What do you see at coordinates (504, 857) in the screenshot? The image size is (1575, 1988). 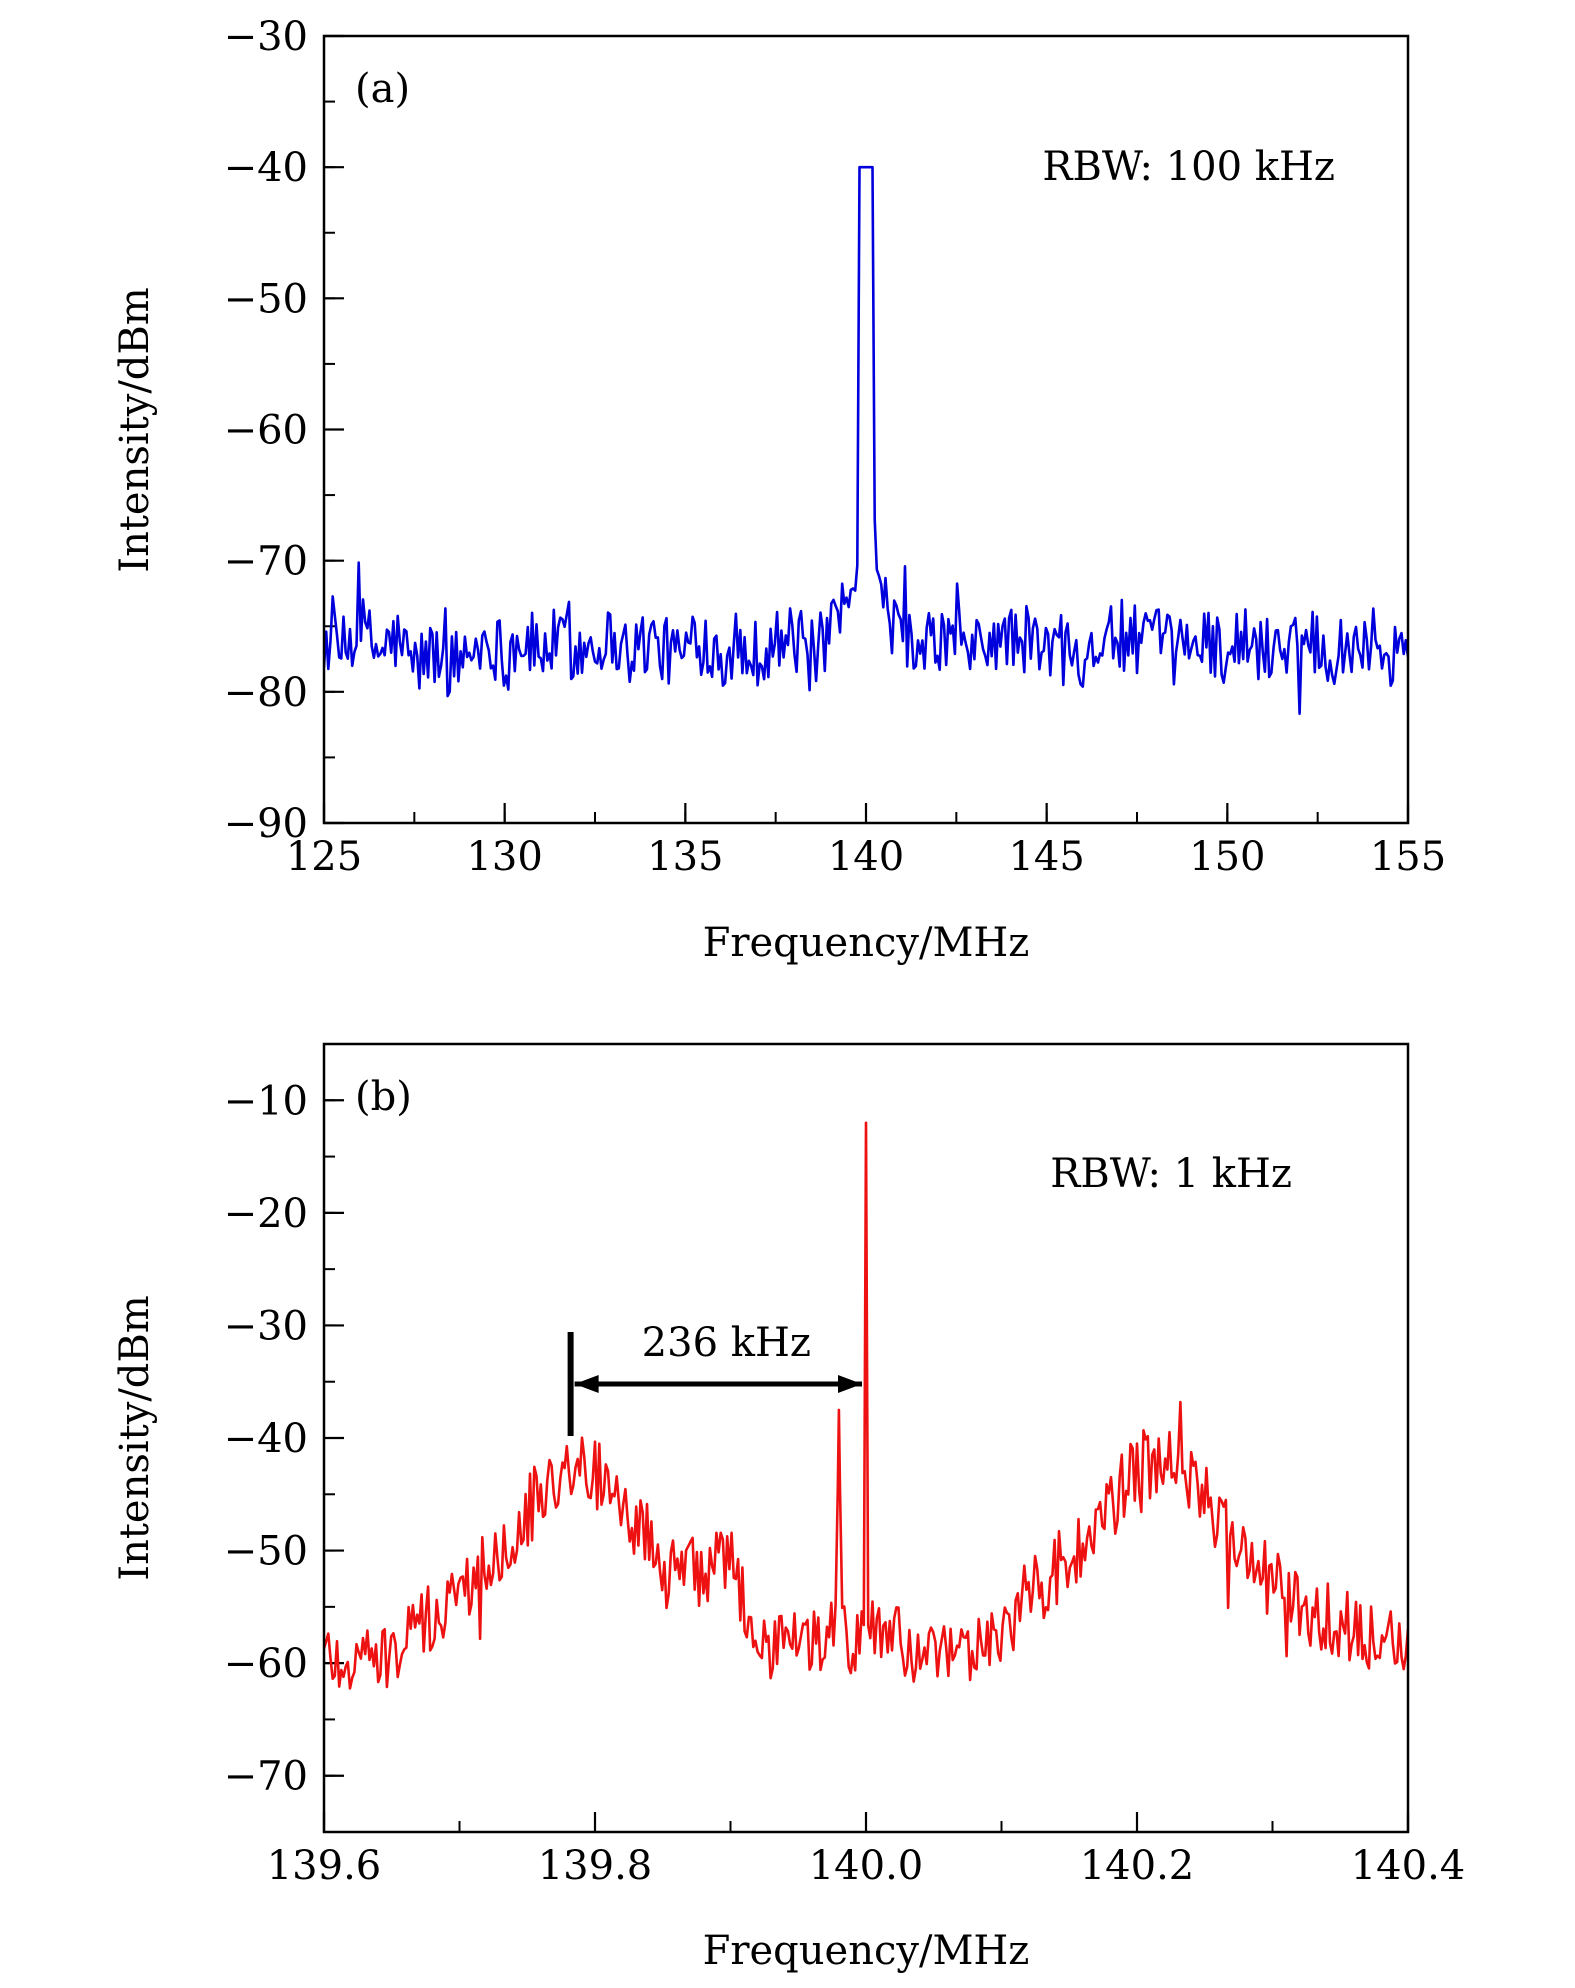 I see `x-tick-label: 130` at bounding box center [504, 857].